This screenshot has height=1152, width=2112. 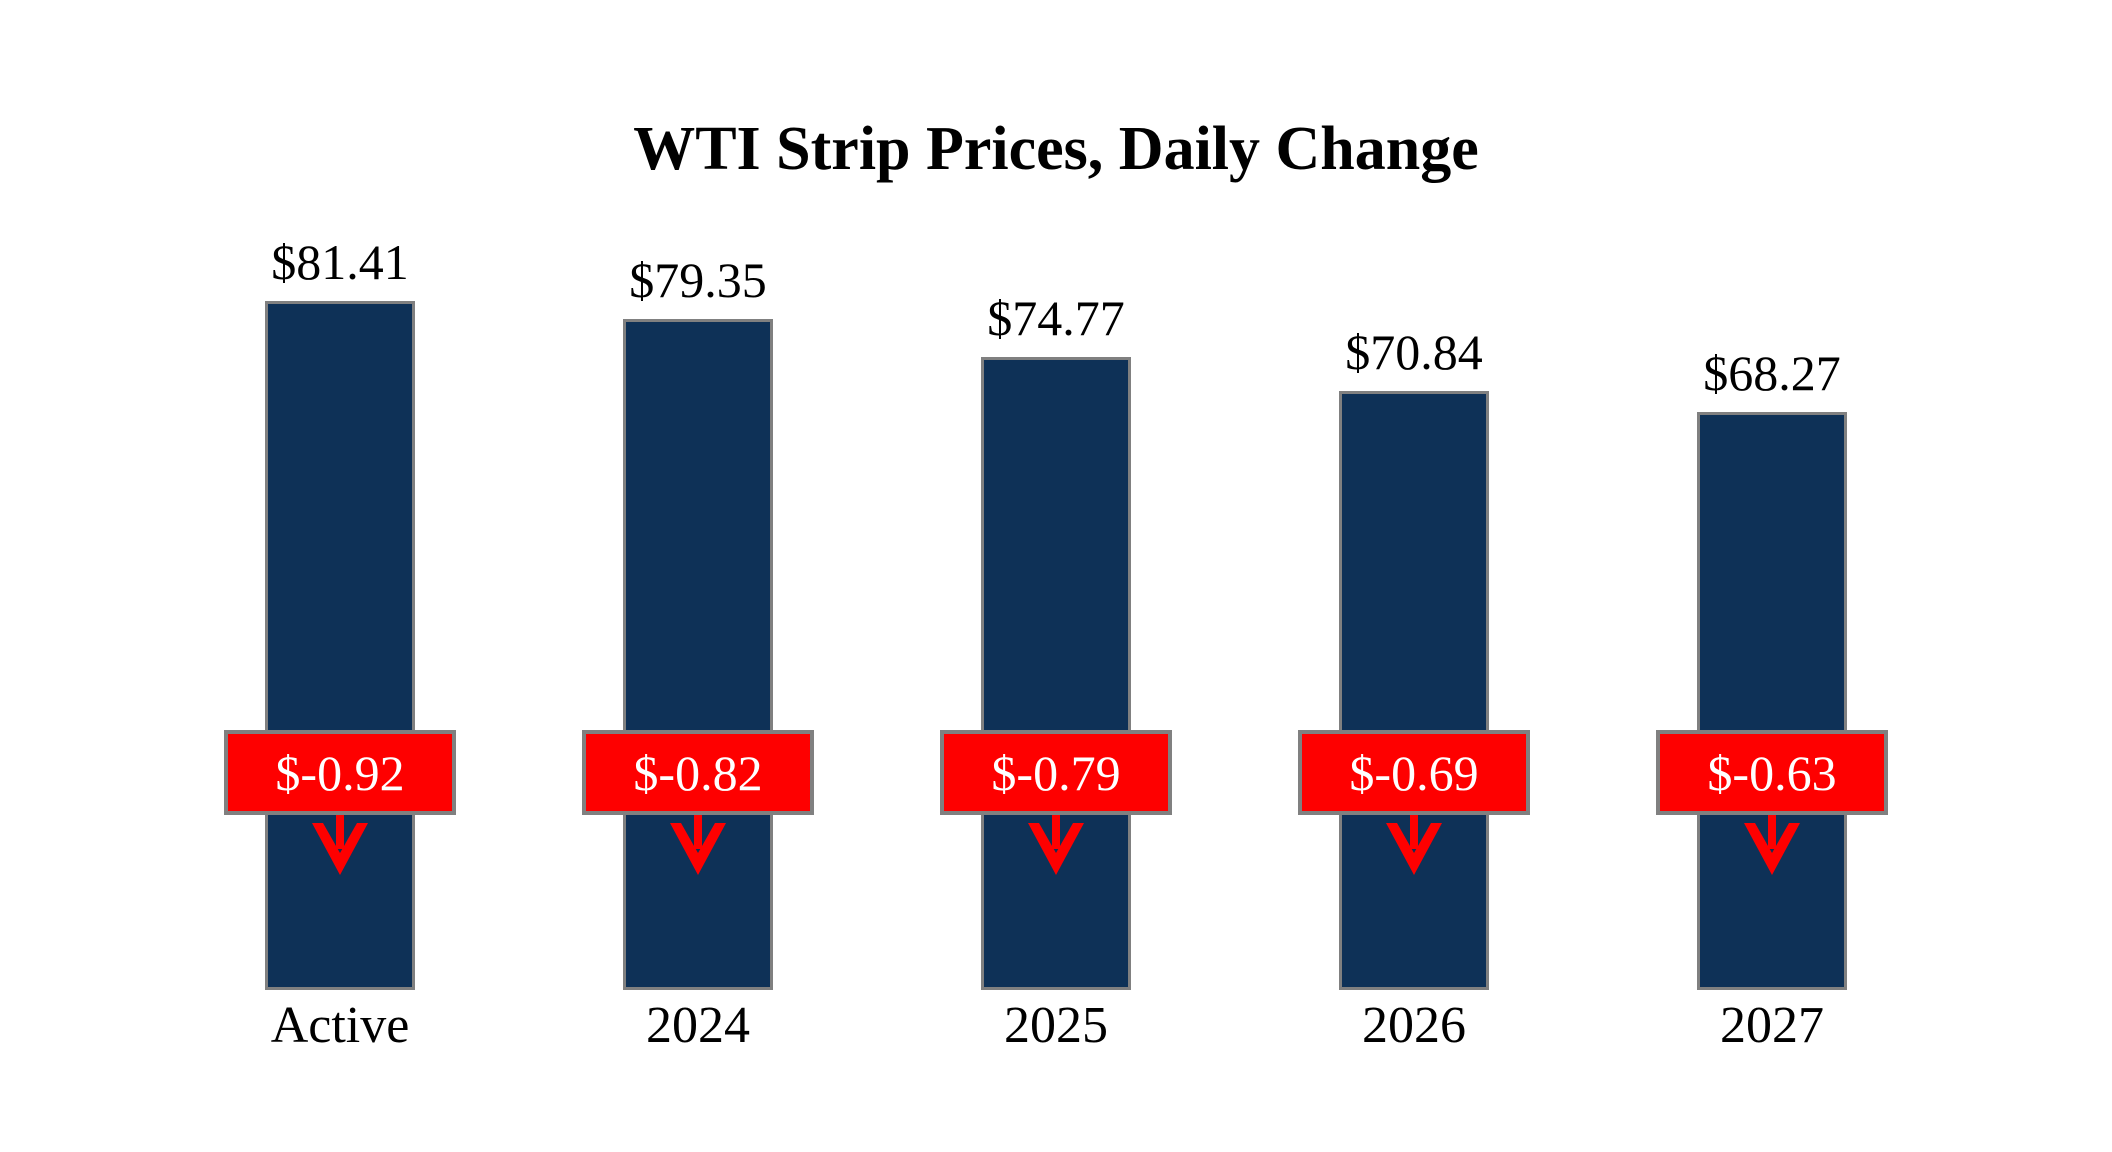 I want to click on change-badge-label: $-0.69, so click(x=1414, y=772).